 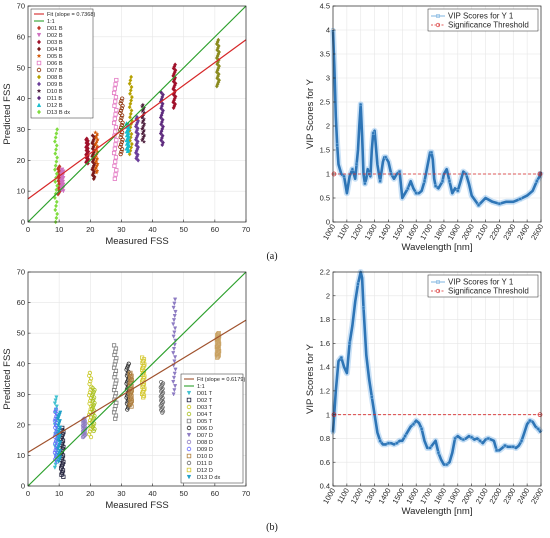 What do you see at coordinates (509, 232) in the screenshot?
I see `a_vip-x-tick-label: 2300` at bounding box center [509, 232].